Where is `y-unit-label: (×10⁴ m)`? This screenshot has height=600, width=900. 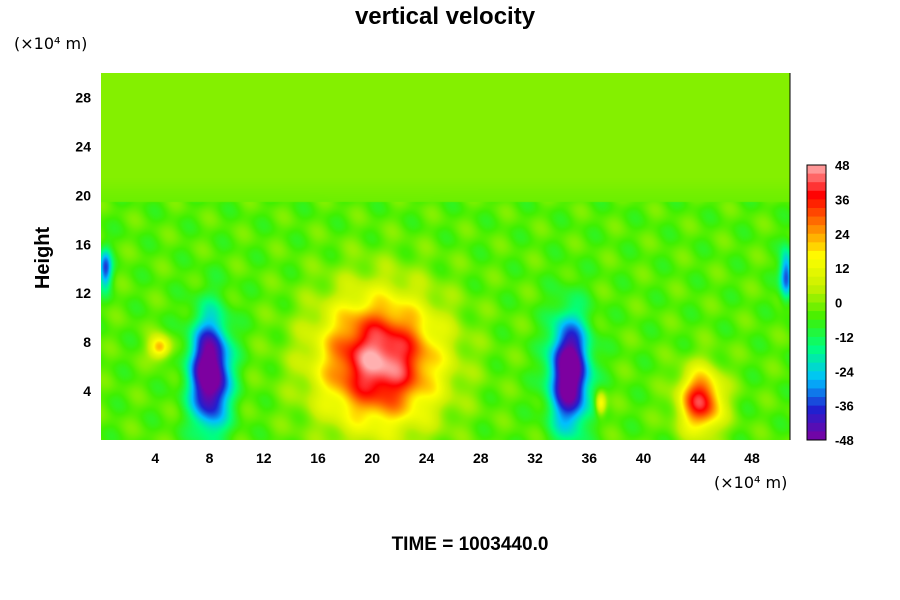
y-unit-label: (×10⁴ m) is located at coordinates (50, 43).